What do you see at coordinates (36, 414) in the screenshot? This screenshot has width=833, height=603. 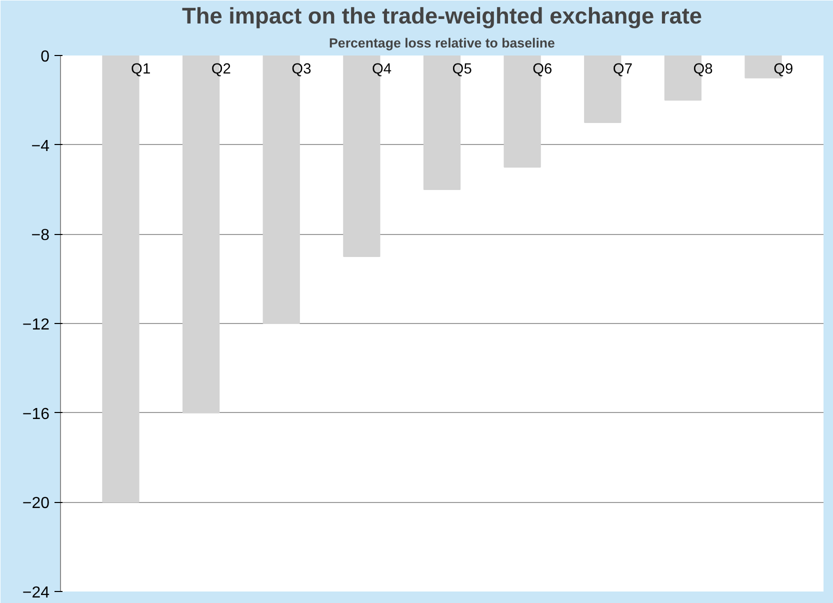 I see `y-tick-label: −16` at bounding box center [36, 414].